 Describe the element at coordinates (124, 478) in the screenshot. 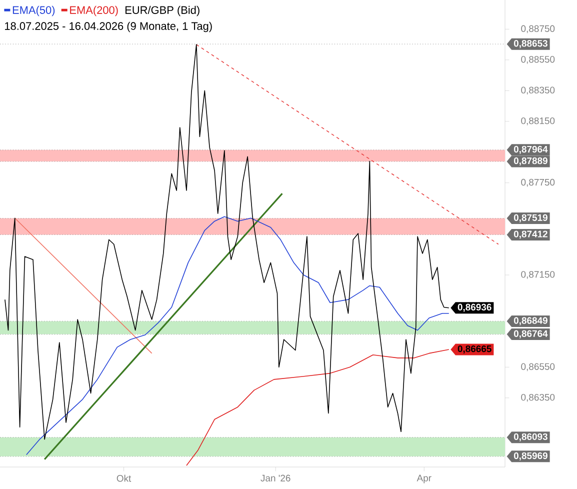

I see `x-tick-label: Okt` at that location.